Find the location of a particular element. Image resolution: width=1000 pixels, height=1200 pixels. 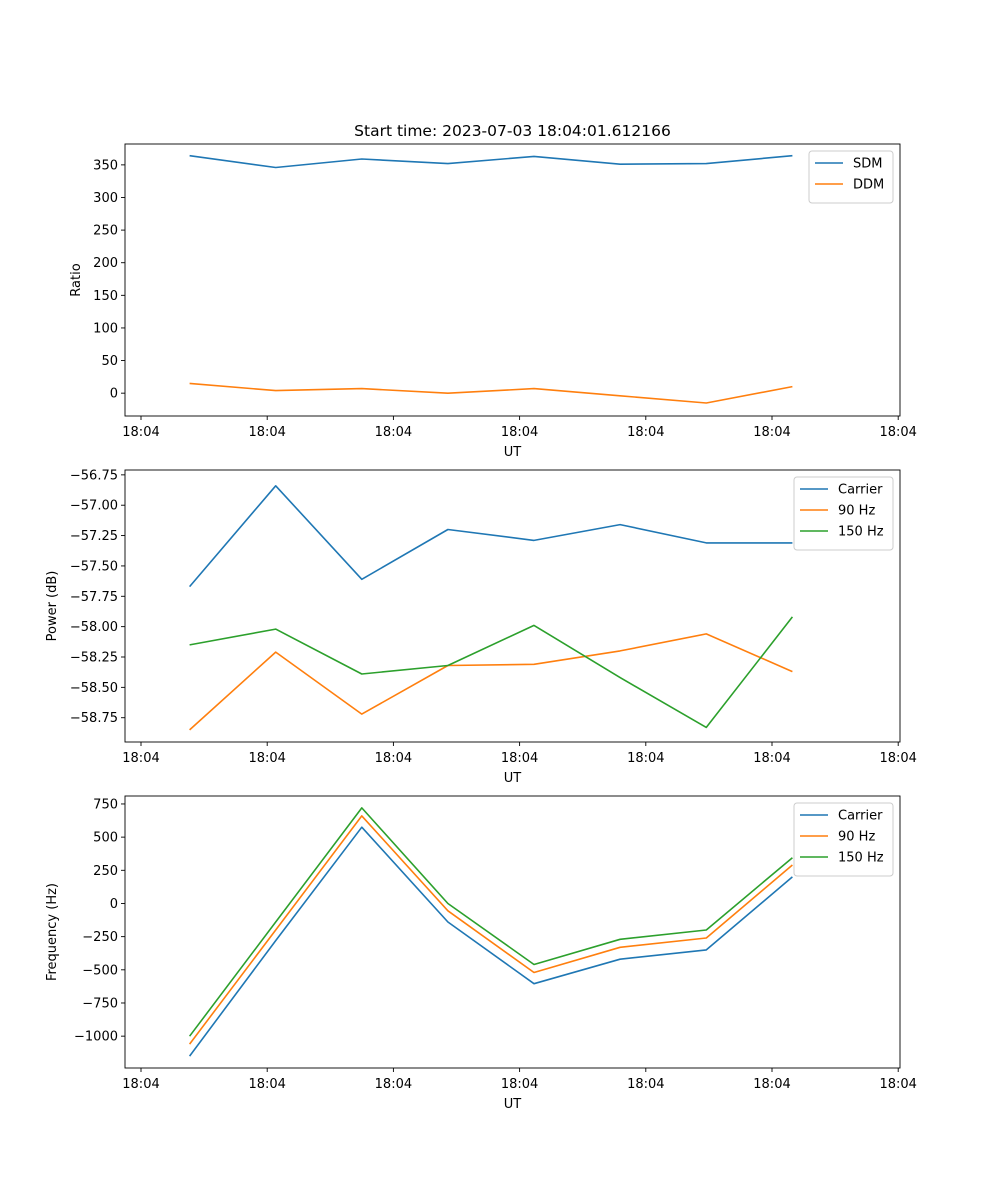

y-axis-label: Power (dB) is located at coordinates (52, 606).